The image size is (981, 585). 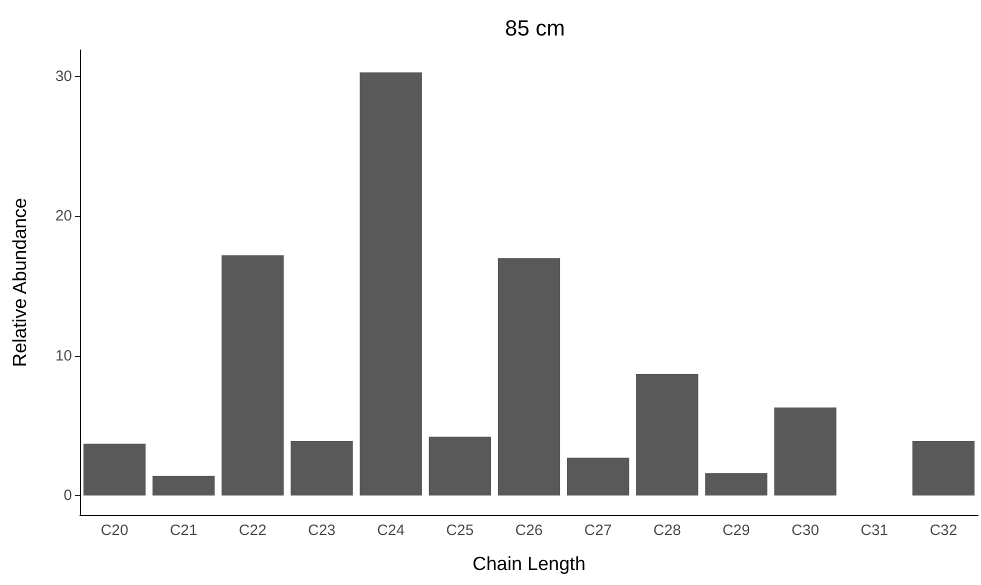 What do you see at coordinates (322, 530) in the screenshot?
I see `x-tick-label: C23` at bounding box center [322, 530].